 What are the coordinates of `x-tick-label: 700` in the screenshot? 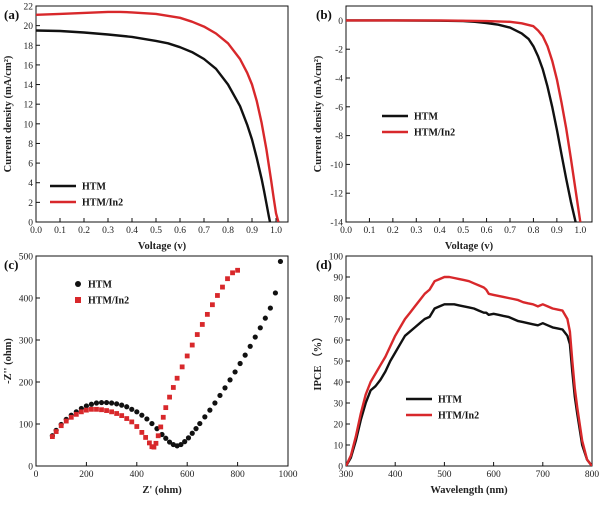 It's located at (543, 475).